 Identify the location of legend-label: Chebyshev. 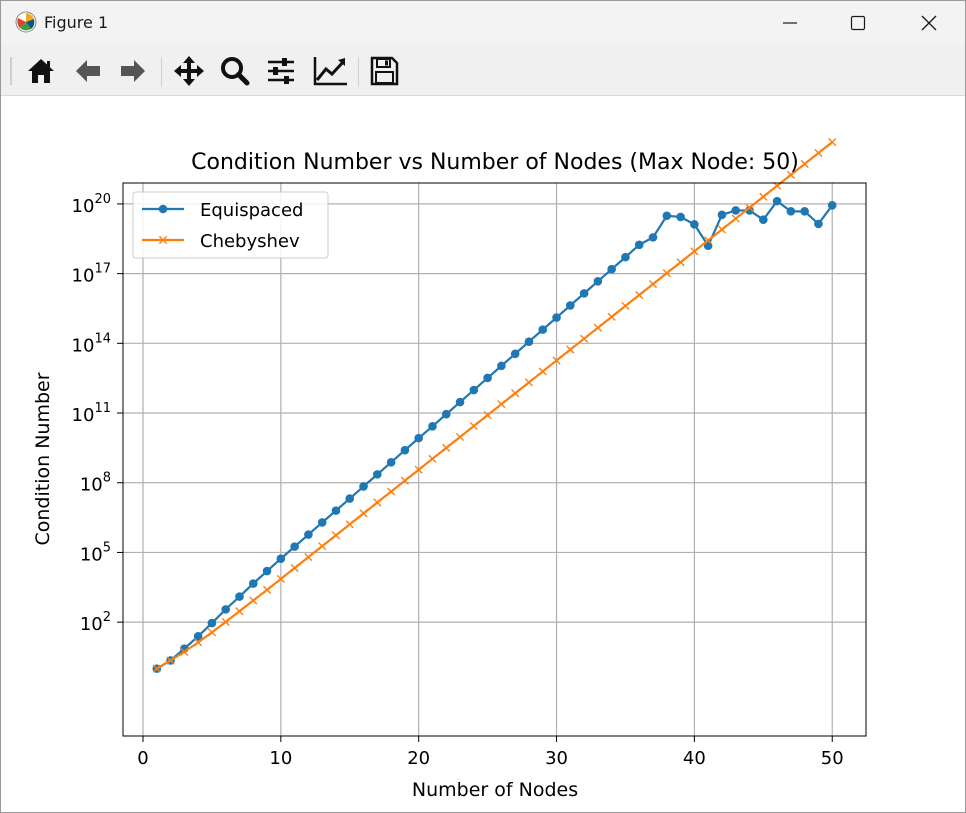
(250, 241).